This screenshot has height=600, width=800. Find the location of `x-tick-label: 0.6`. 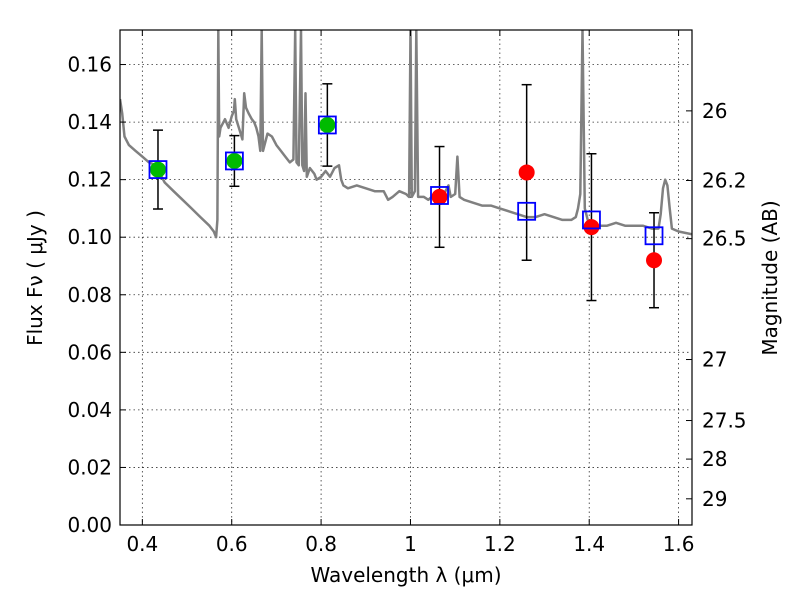

x-tick-label: 0.6 is located at coordinates (232, 544).